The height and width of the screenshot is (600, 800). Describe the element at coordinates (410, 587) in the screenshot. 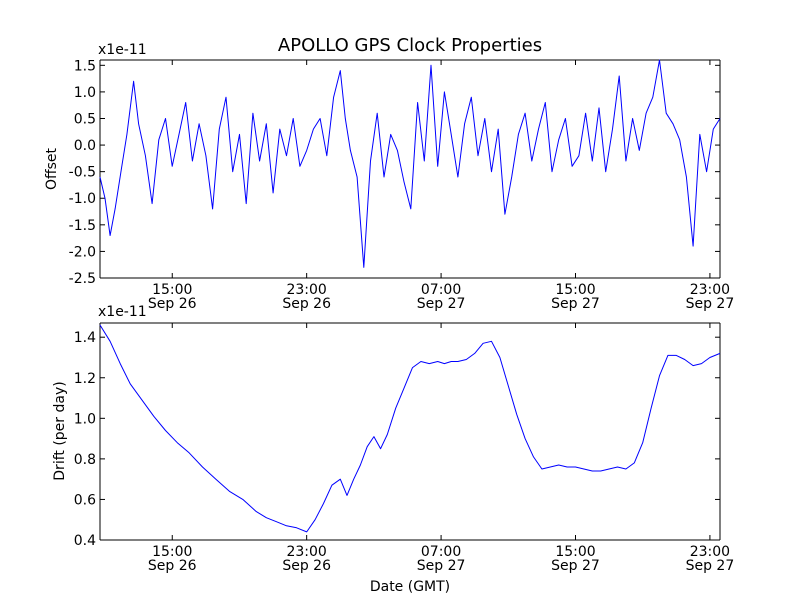

I see `x-axis-label: Date (GMT)` at that location.